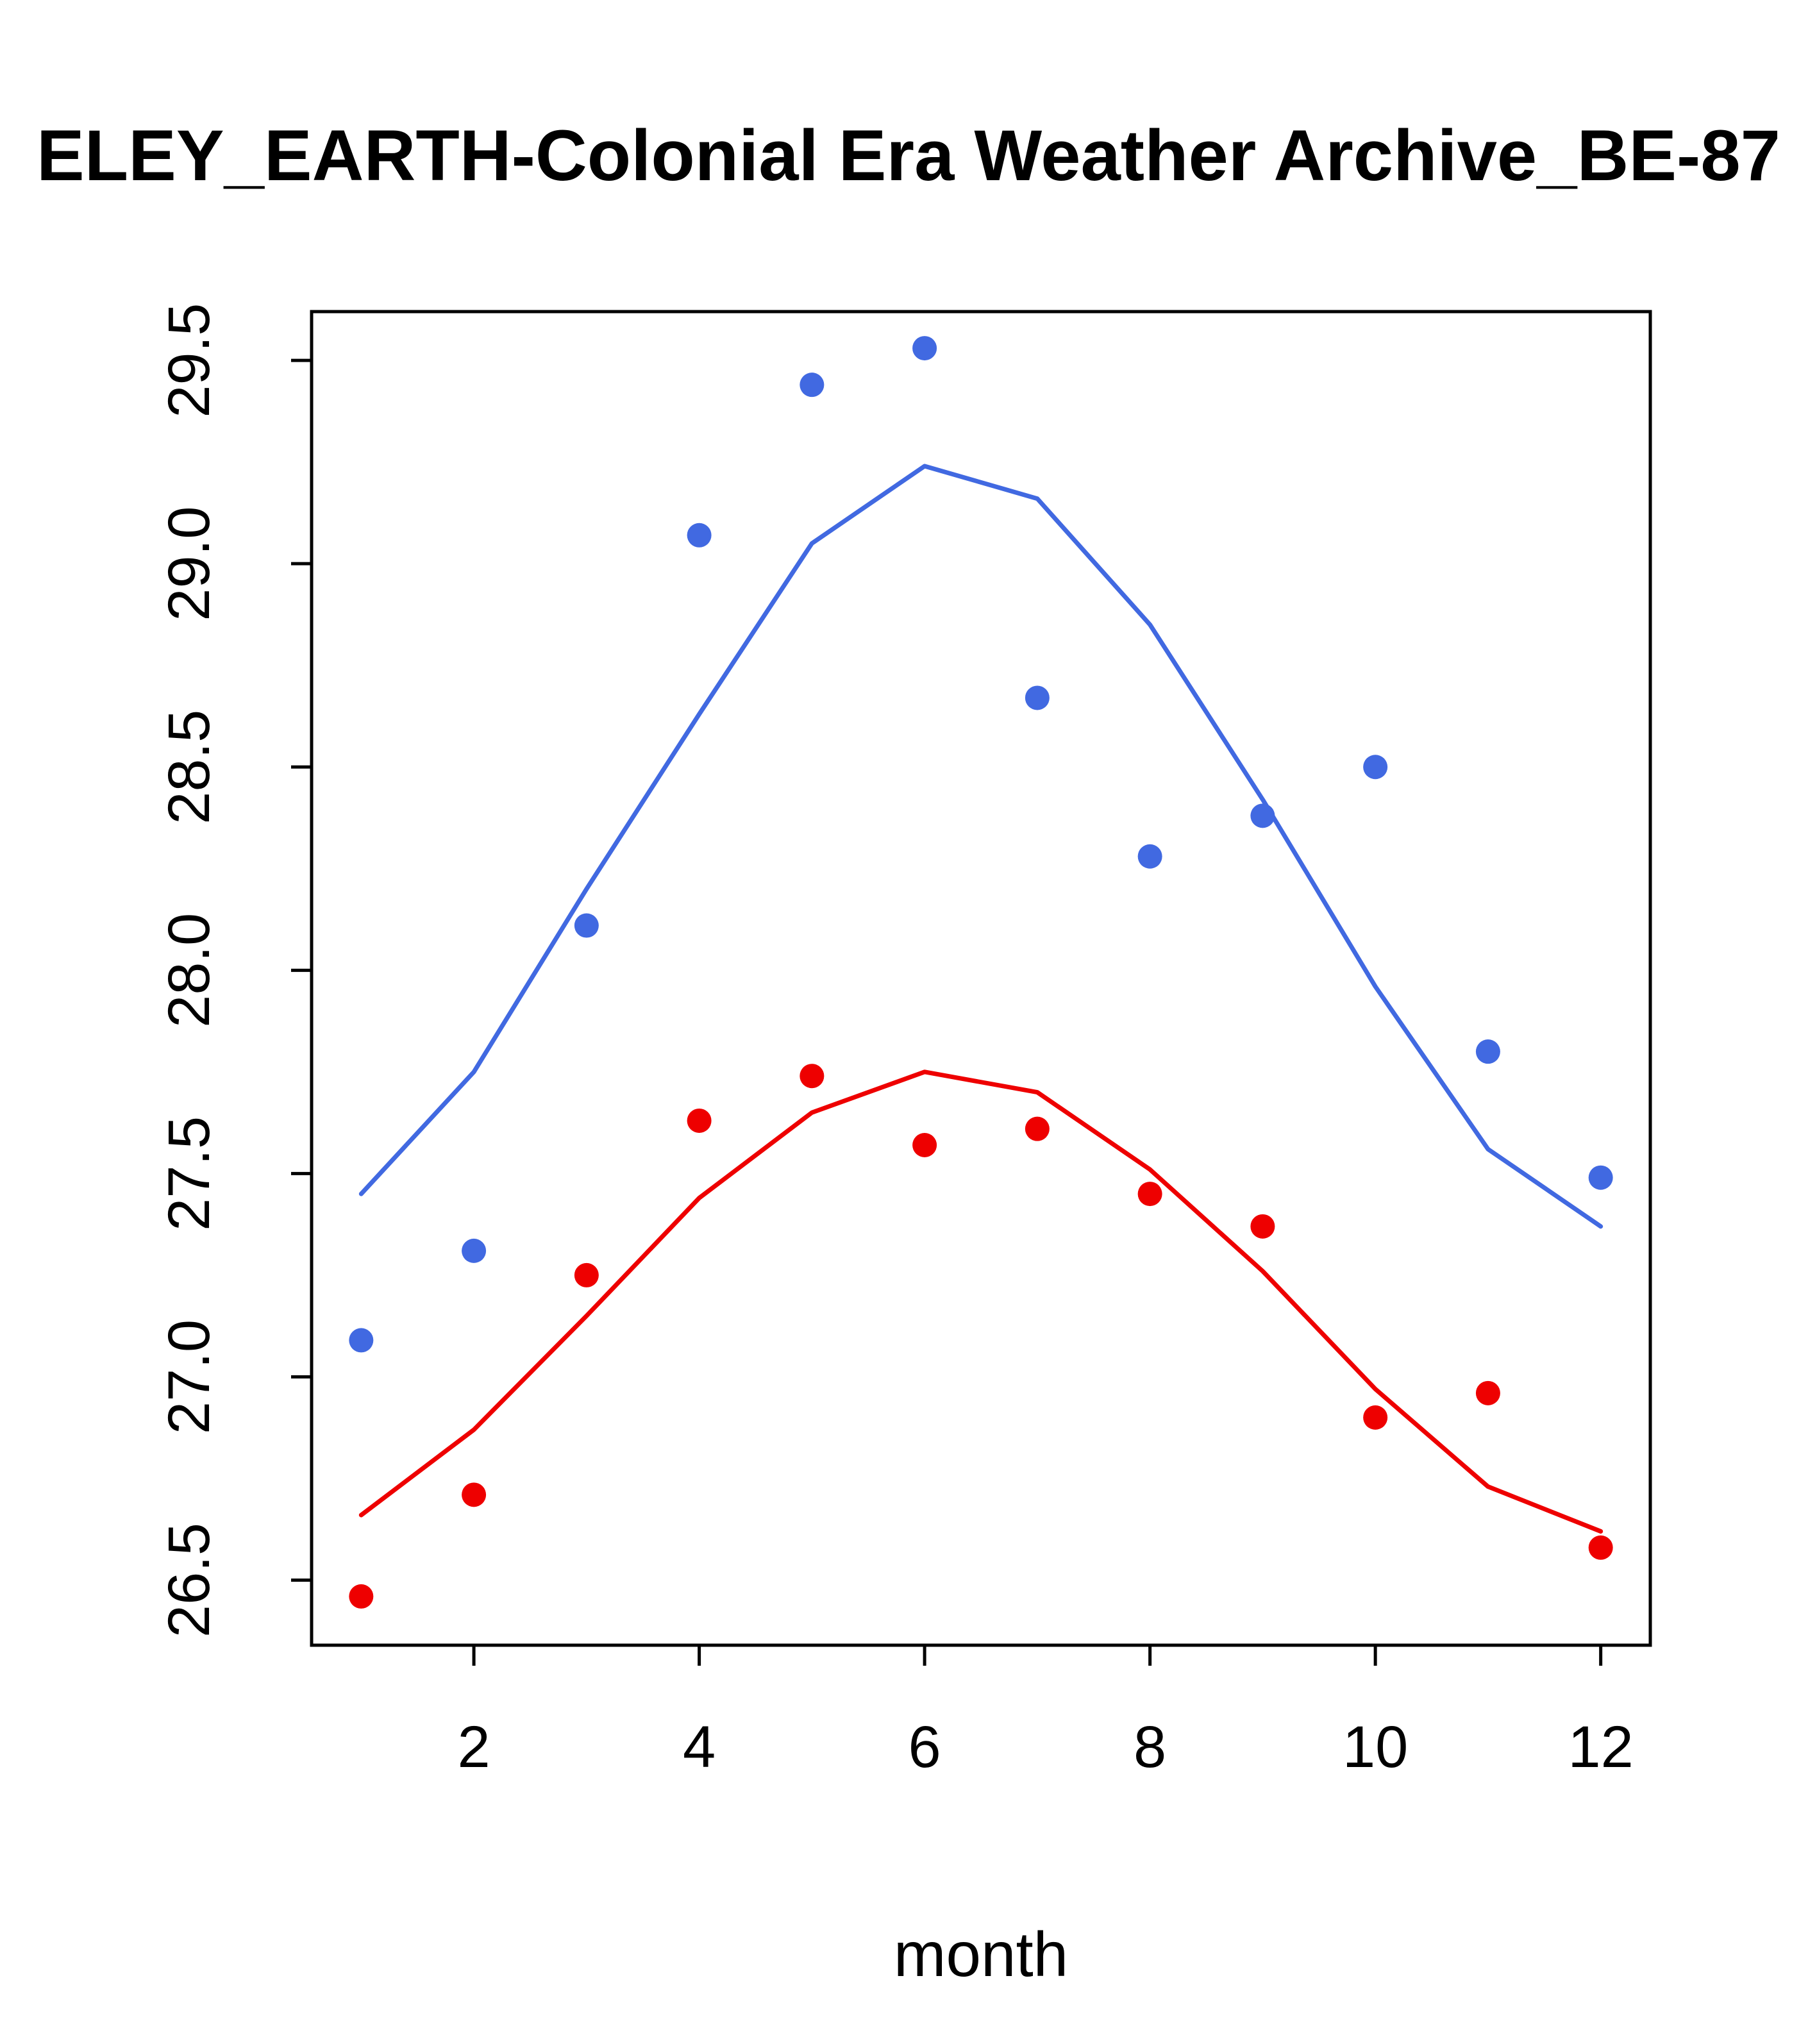 Image resolution: width=1817 pixels, height=2044 pixels. What do you see at coordinates (699, 1747) in the screenshot?
I see `x-tick-label: 4` at bounding box center [699, 1747].